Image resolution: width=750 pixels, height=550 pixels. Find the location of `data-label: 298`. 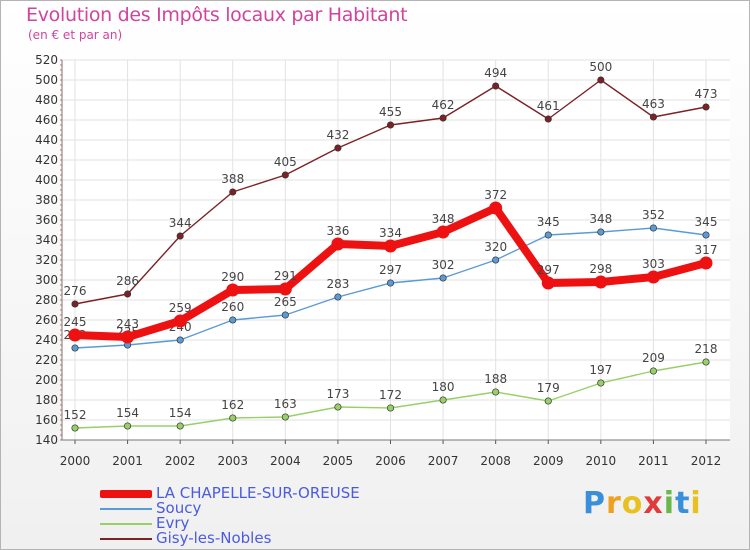

data-label: 298 is located at coordinates (600, 269).